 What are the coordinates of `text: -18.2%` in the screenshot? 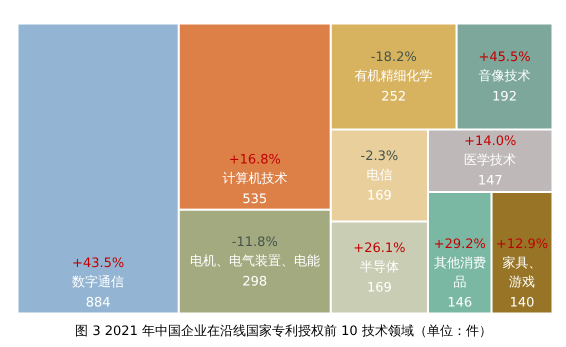 It's located at (393, 57).